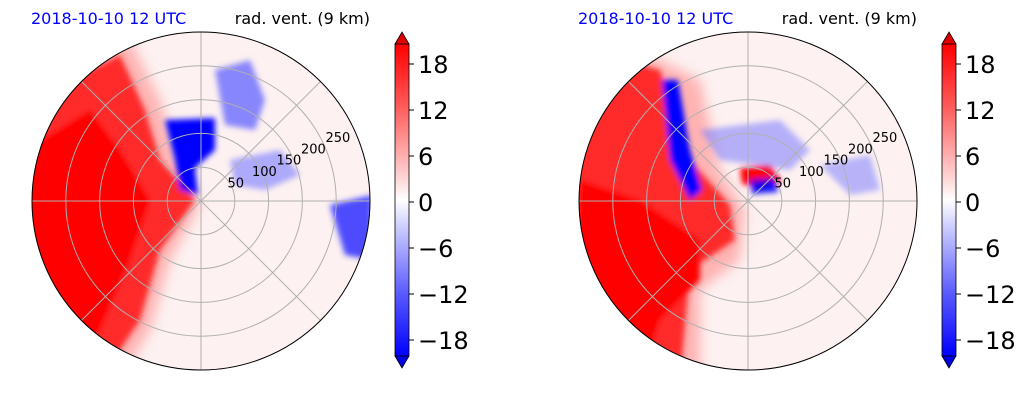  What do you see at coordinates (682, 140) in the screenshot?
I see `negative-streak` at bounding box center [682, 140].